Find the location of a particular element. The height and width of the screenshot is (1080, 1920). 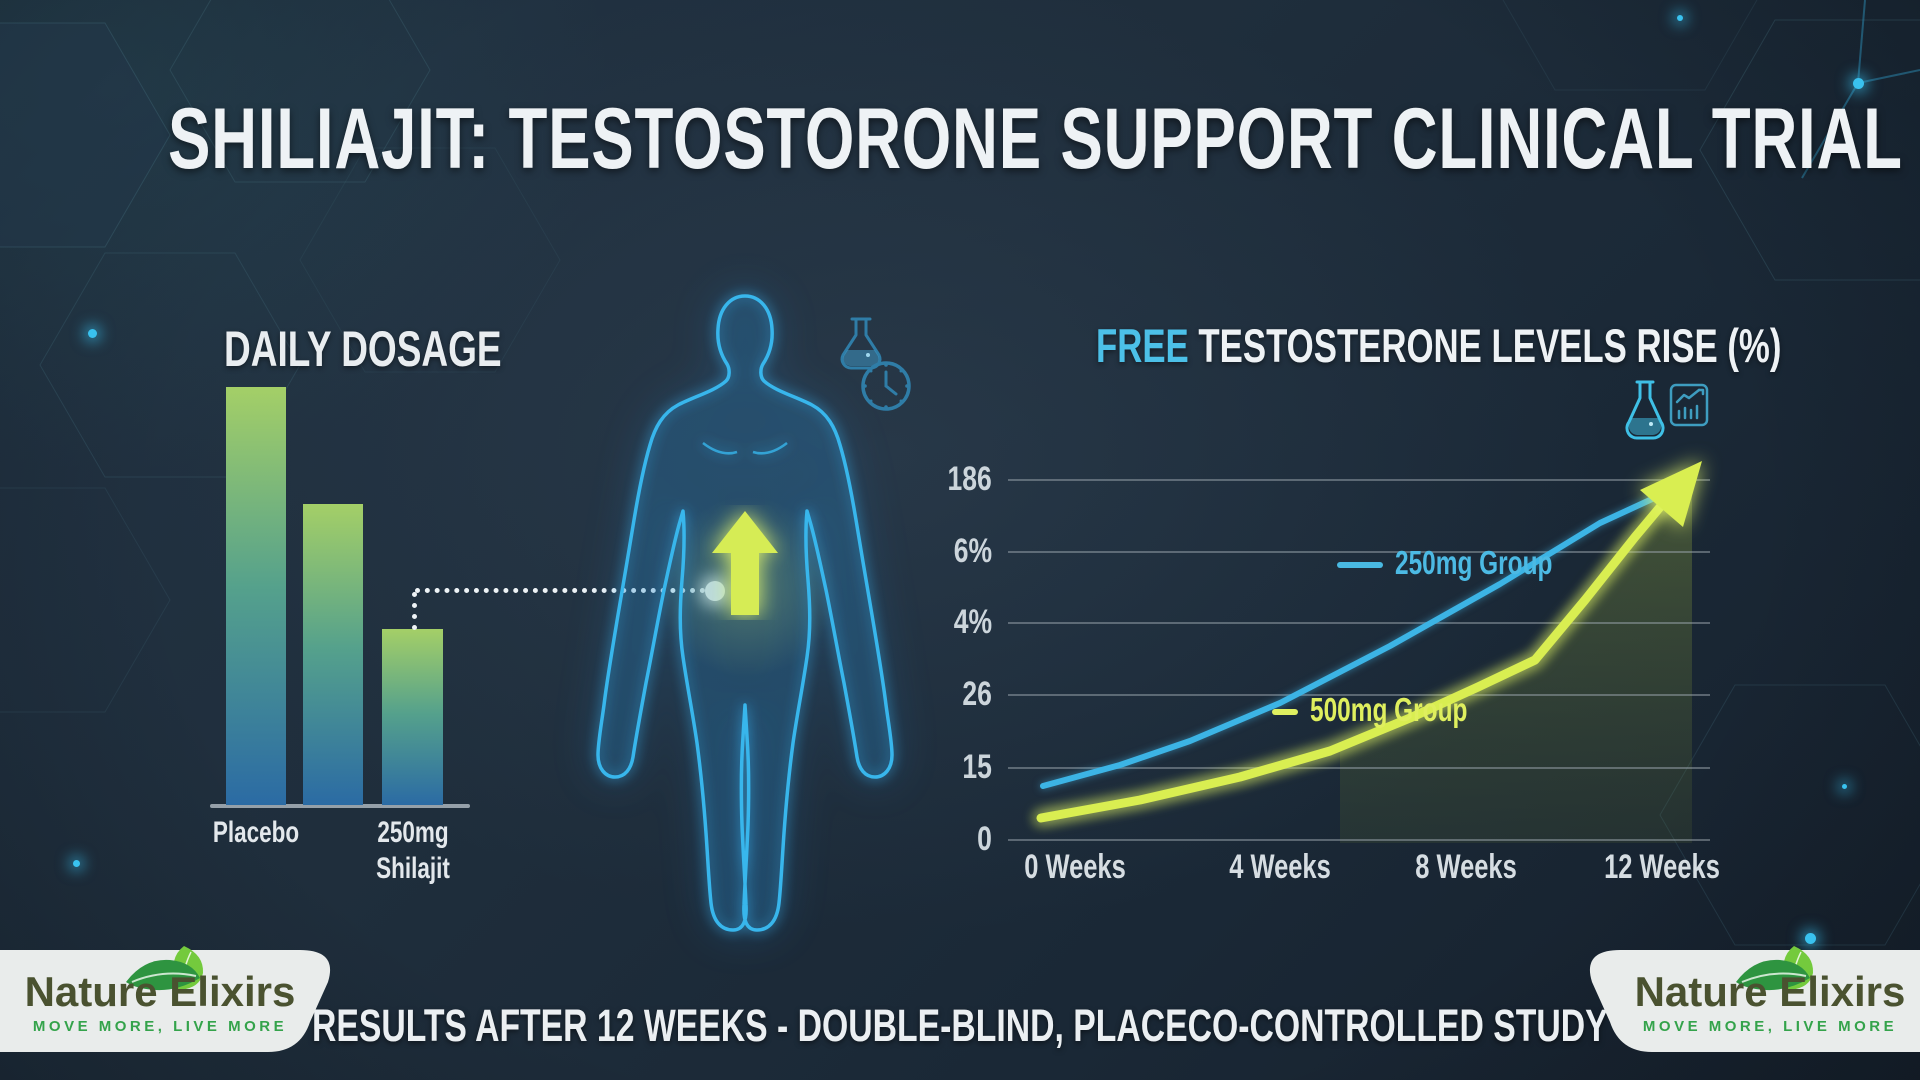

dosage-bar-label: 250mg Shilajit is located at coordinates (412, 850).